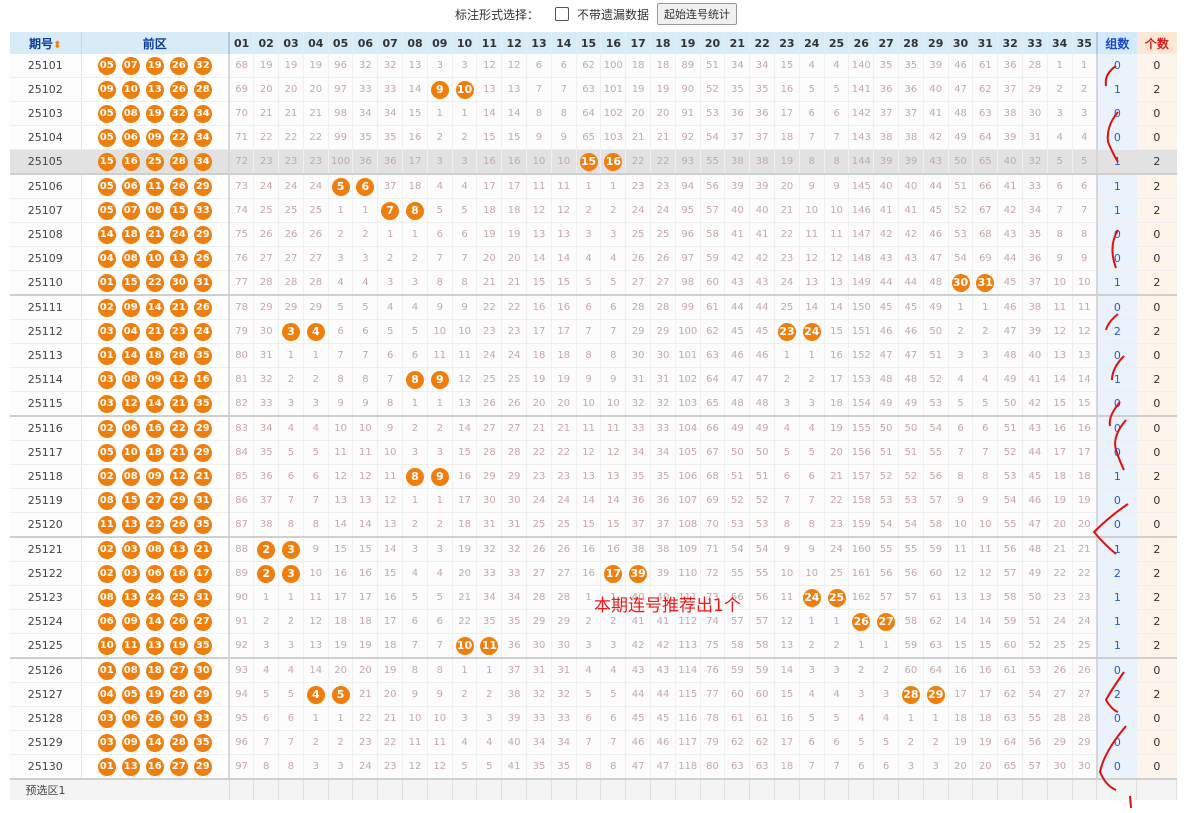 Image resolution: width=1192 pixels, height=813 pixels. What do you see at coordinates (539, 452) in the screenshot?
I see `omission-cell: 22` at bounding box center [539, 452].